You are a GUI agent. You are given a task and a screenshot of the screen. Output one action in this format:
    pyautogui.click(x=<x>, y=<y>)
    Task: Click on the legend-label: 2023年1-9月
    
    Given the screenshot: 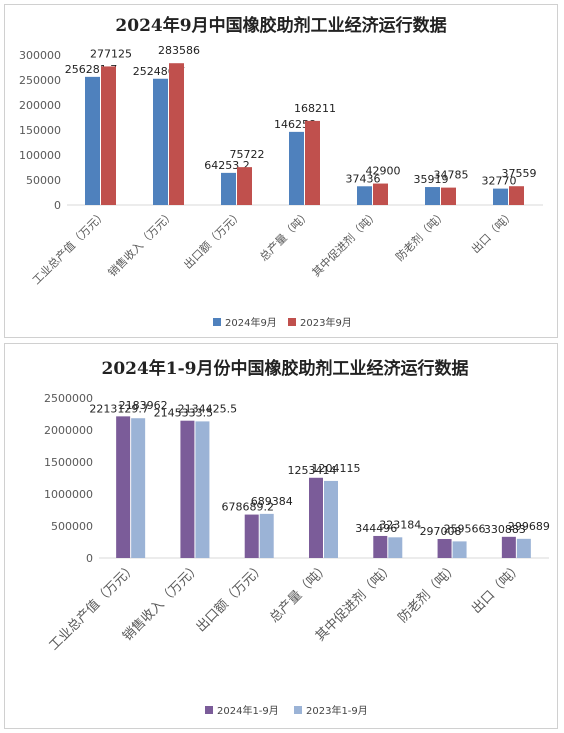 What is the action you would take?
    pyautogui.click(x=337, y=710)
    